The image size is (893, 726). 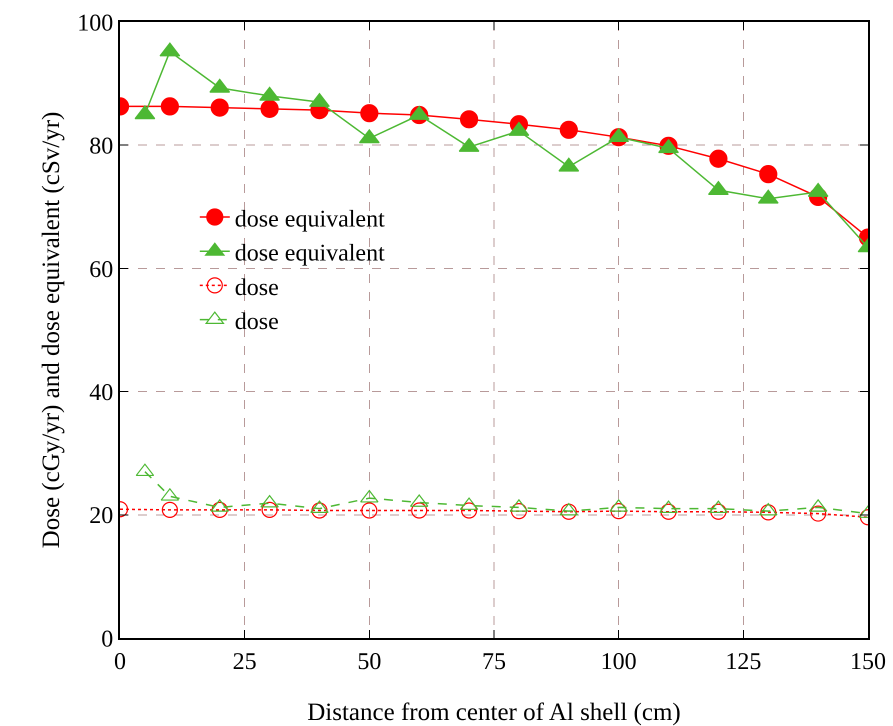 I want to click on y-tick-label: 20, so click(x=101, y=516).